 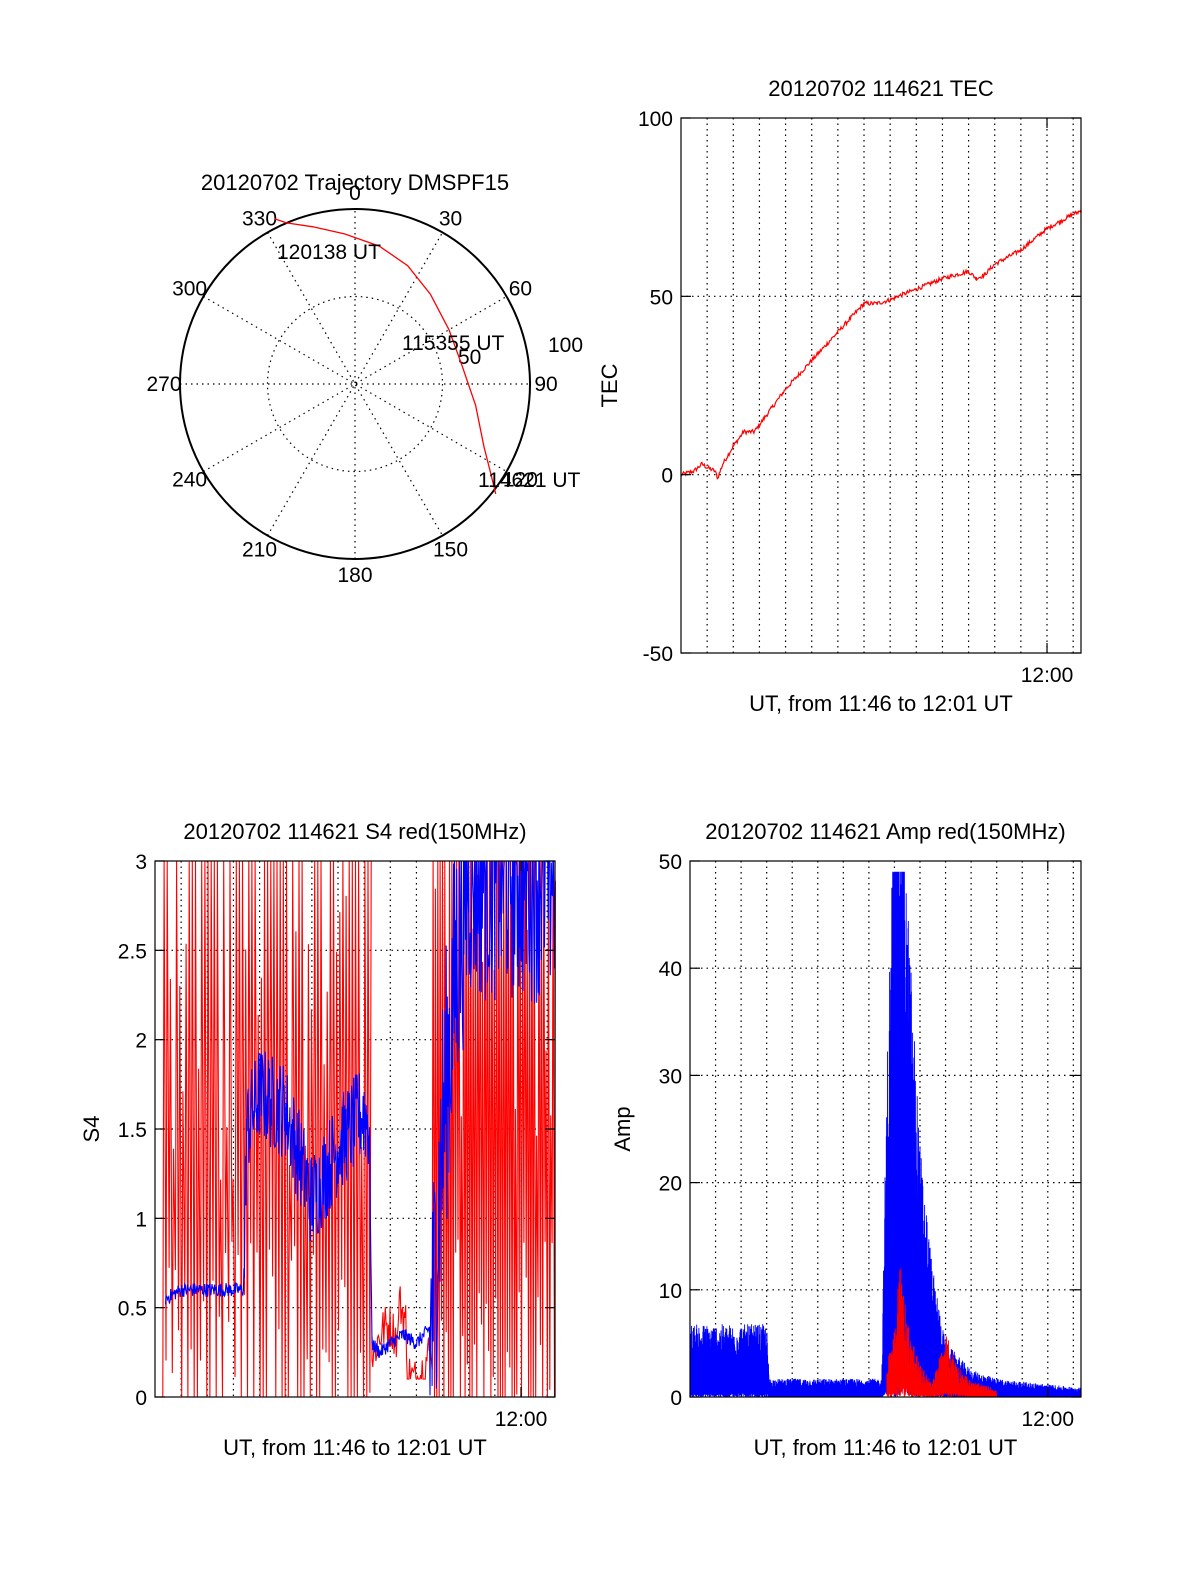 I want to click on polar-spoke, so click(x=355, y=384).